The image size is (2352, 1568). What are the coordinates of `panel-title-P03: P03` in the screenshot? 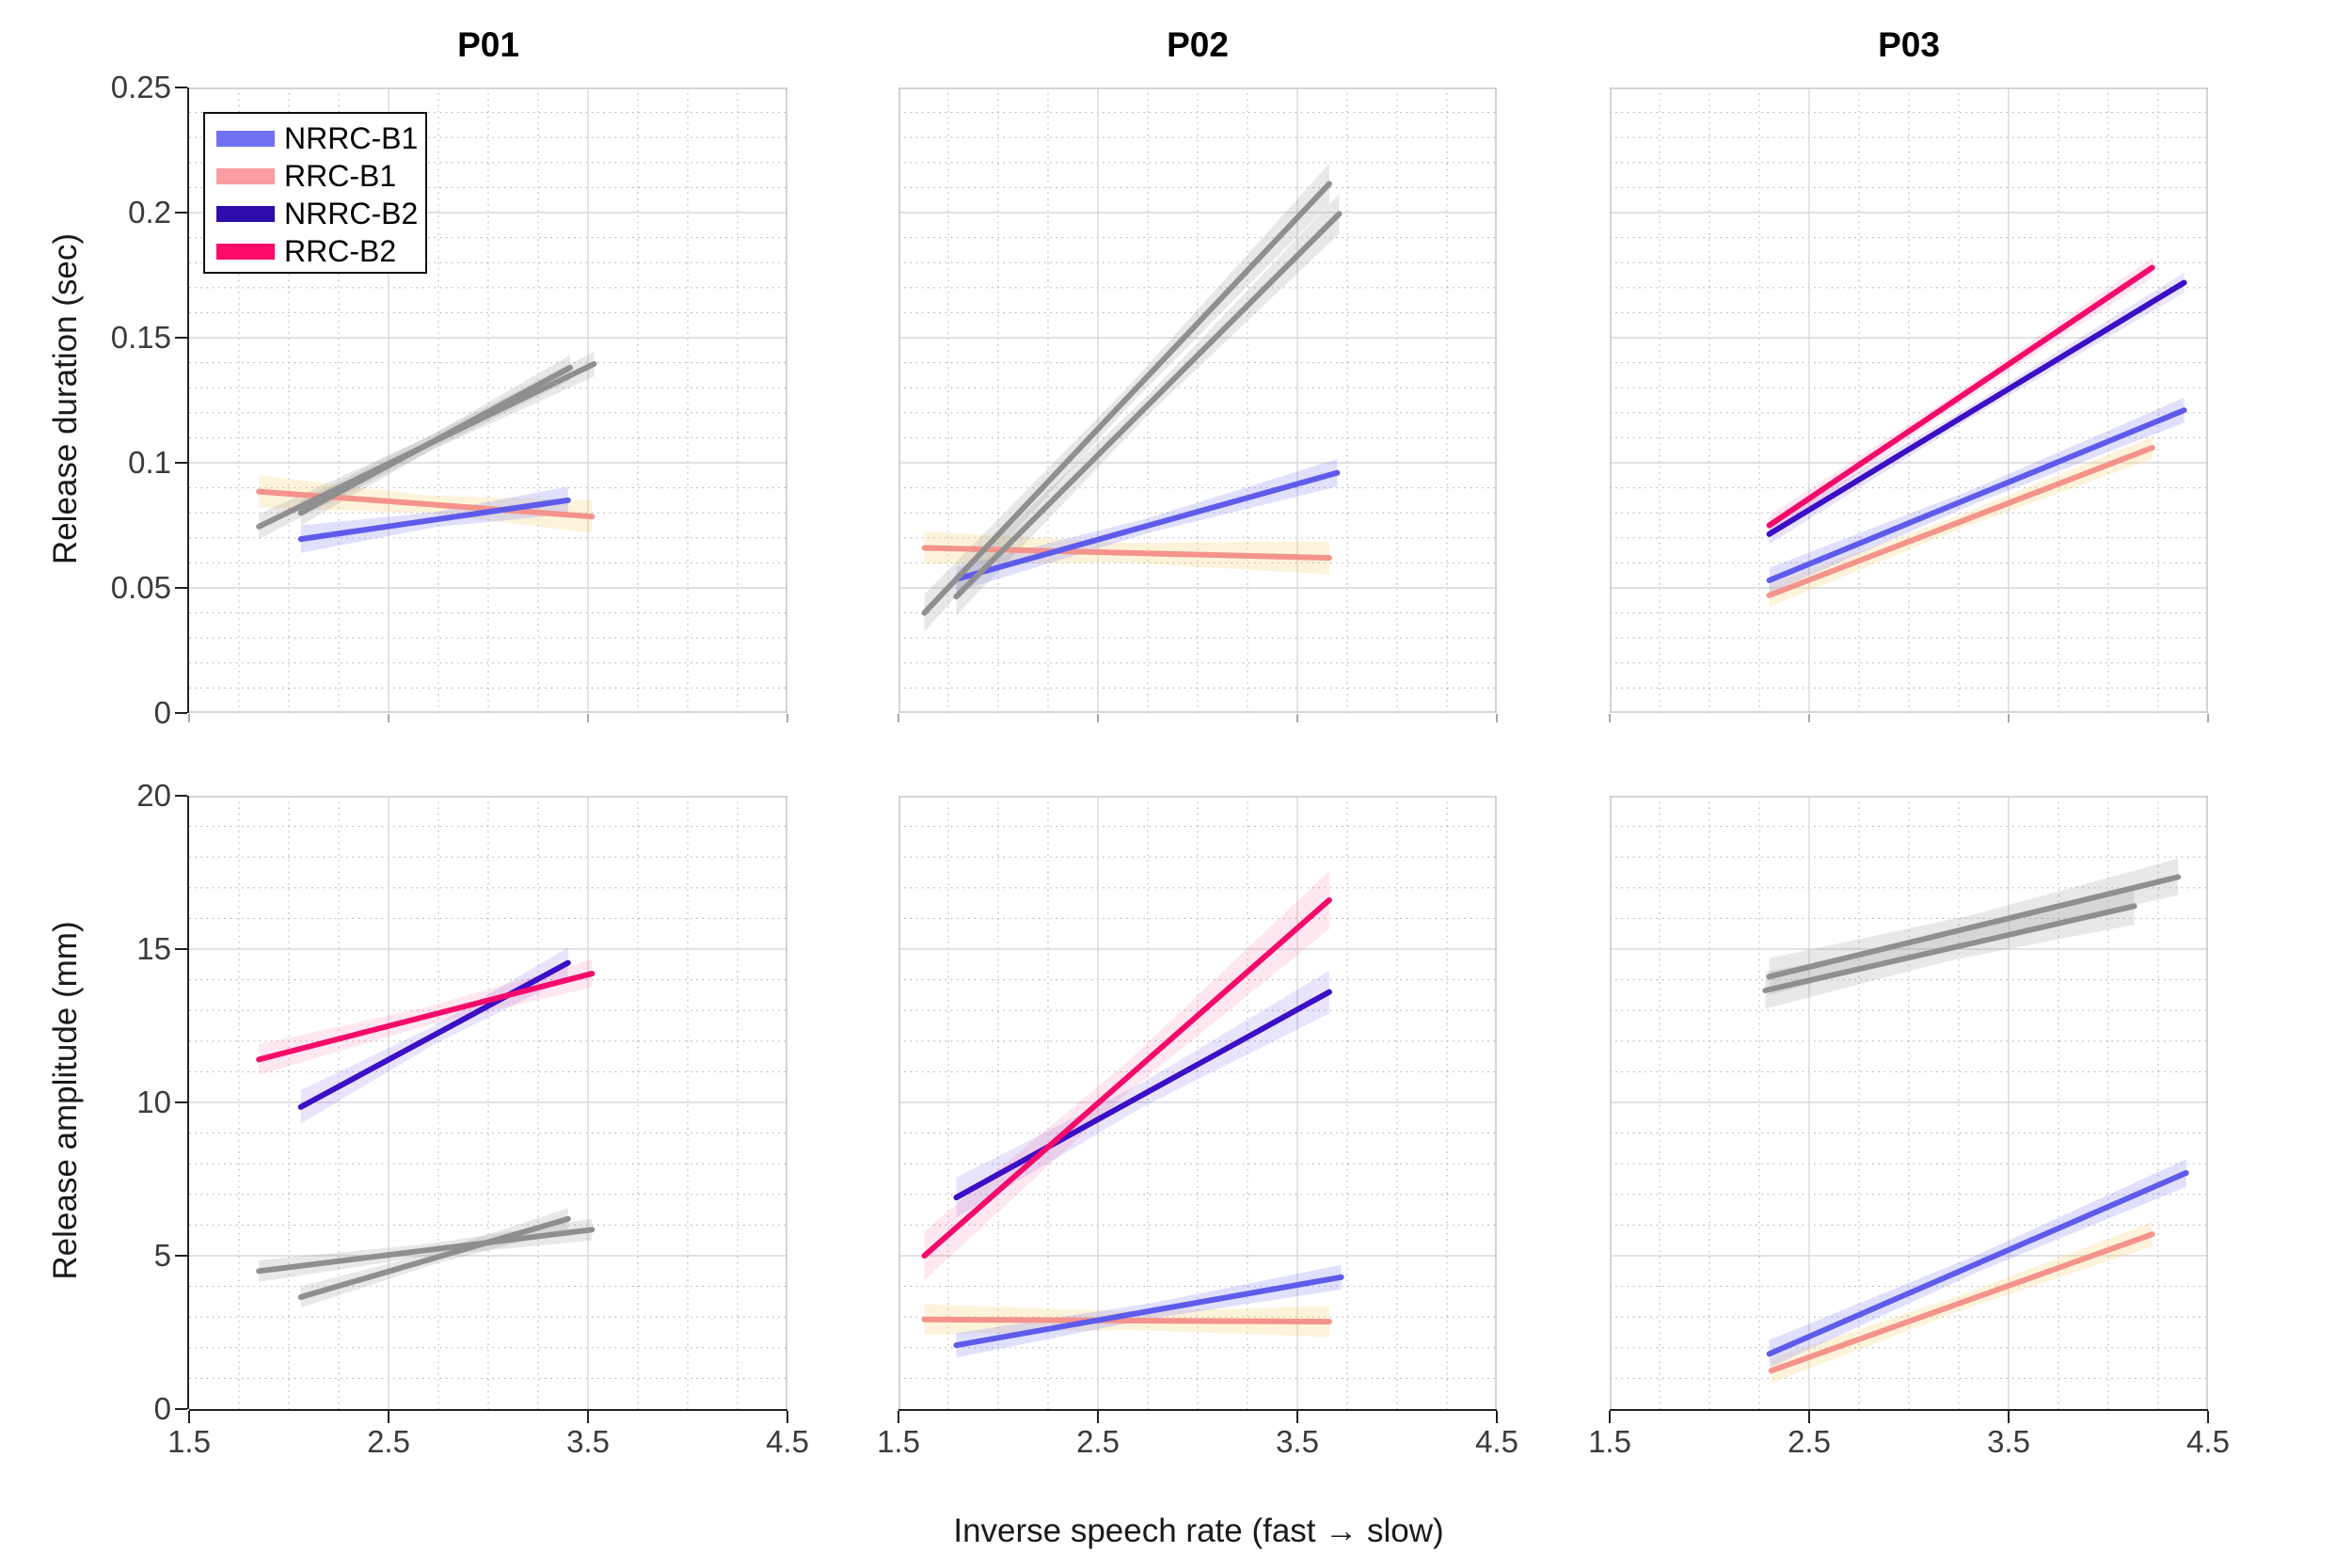 It's located at (1909, 44).